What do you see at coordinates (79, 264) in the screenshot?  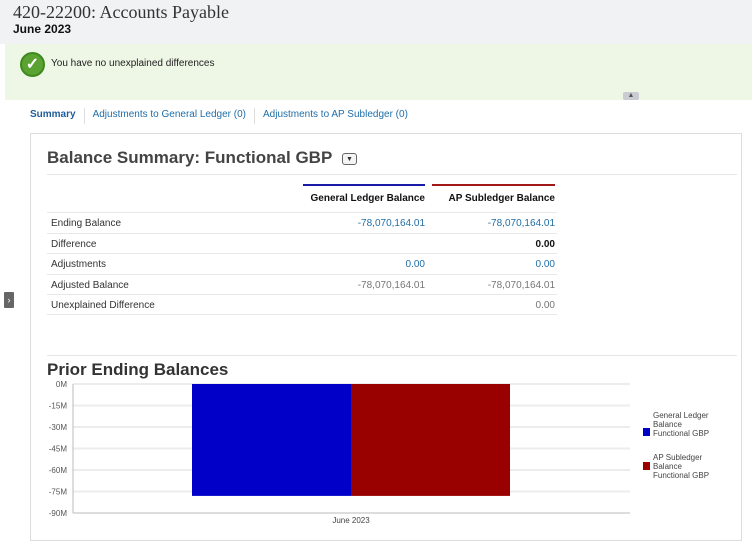 I see `row-label: Adjustments` at bounding box center [79, 264].